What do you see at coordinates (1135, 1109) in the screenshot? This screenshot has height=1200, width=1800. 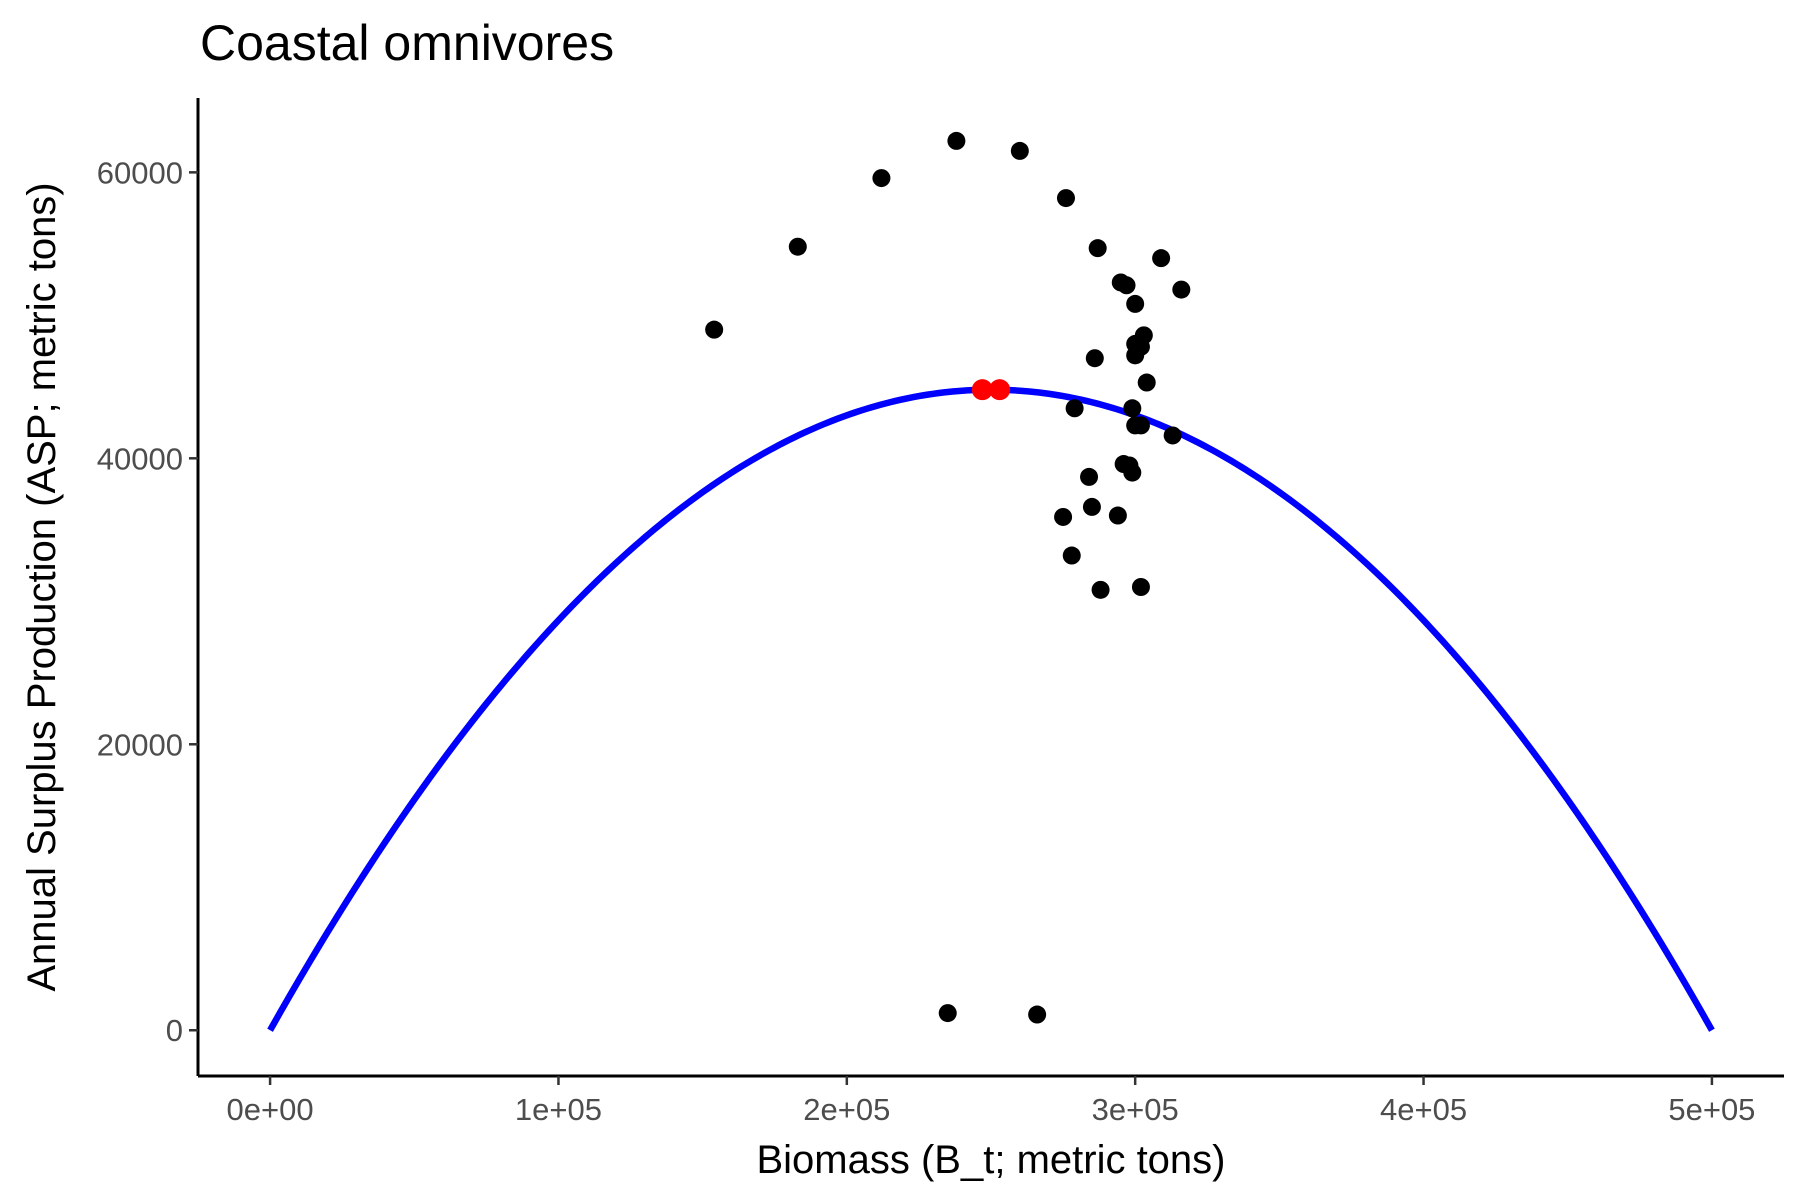 I see `x-tick-label: 3e+05` at bounding box center [1135, 1109].